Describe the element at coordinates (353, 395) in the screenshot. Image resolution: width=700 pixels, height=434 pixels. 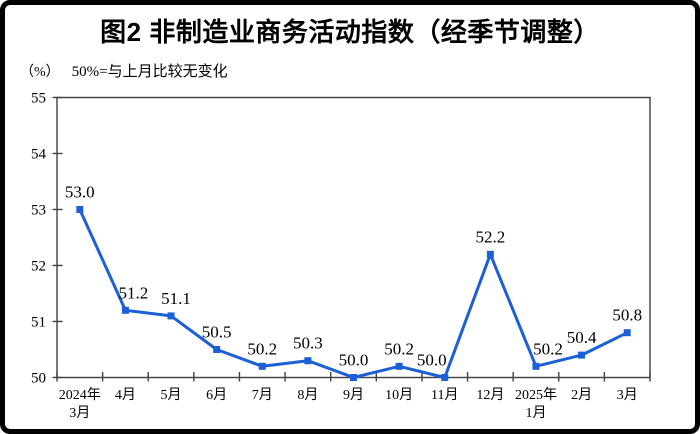
I see `svg-text: 9月` at that location.